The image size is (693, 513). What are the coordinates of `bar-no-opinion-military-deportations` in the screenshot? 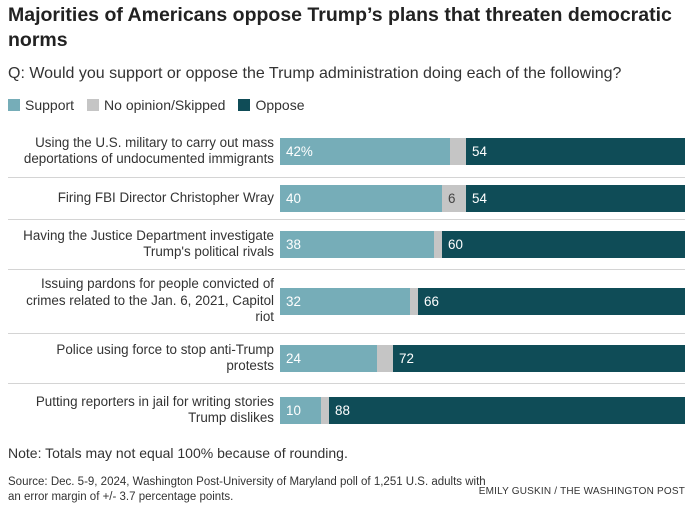 It's located at (458, 151).